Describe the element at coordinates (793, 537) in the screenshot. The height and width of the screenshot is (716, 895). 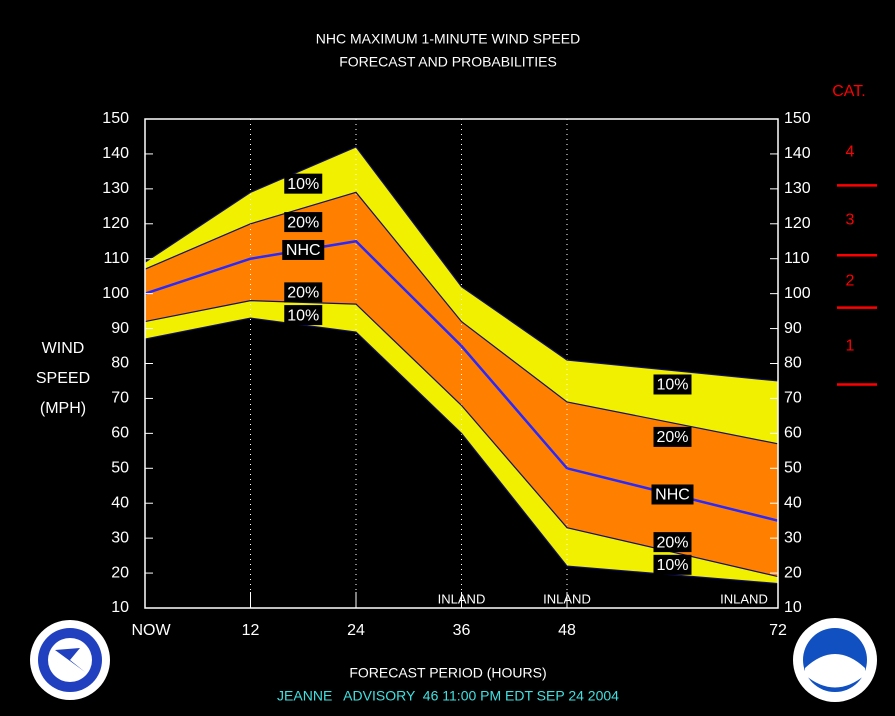
I see `y2-tick-label: 30` at that location.